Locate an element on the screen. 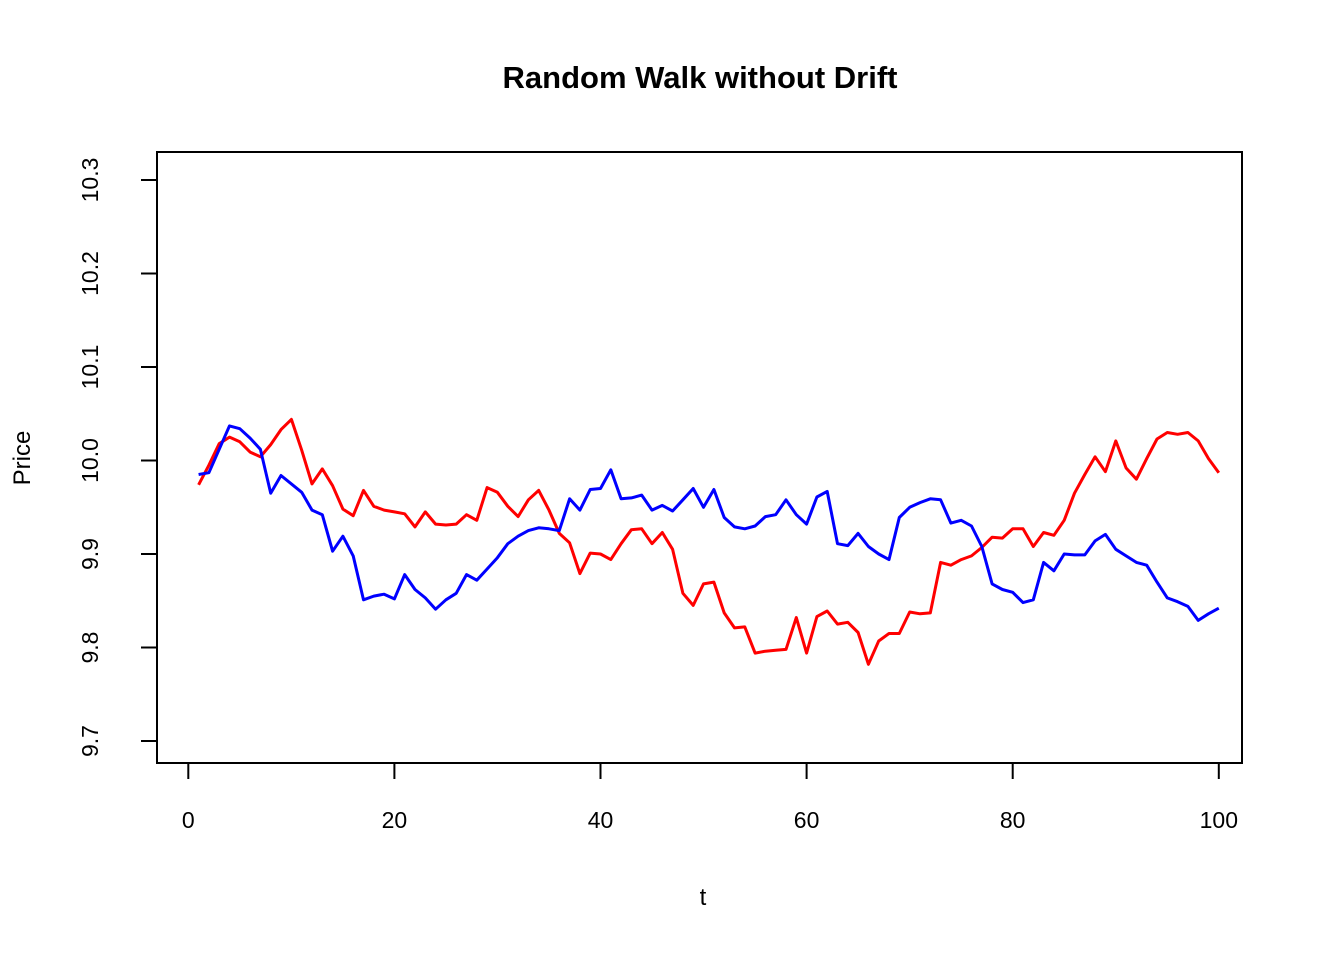  x-axis-title: t is located at coordinates (703, 897).